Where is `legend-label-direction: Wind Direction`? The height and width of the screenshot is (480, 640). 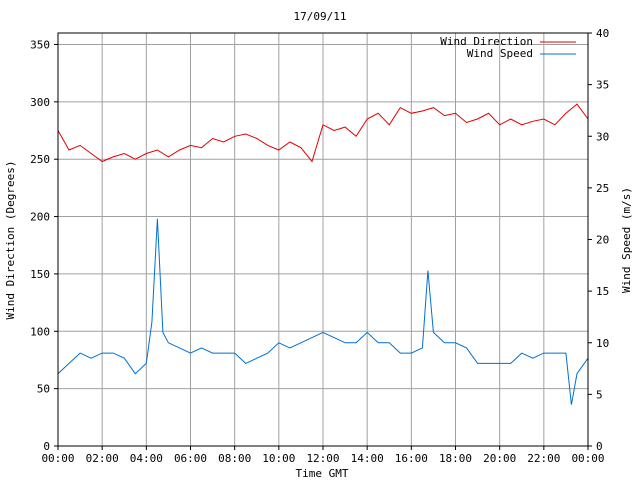 legend-label-direction: Wind Direction is located at coordinates (486, 41).